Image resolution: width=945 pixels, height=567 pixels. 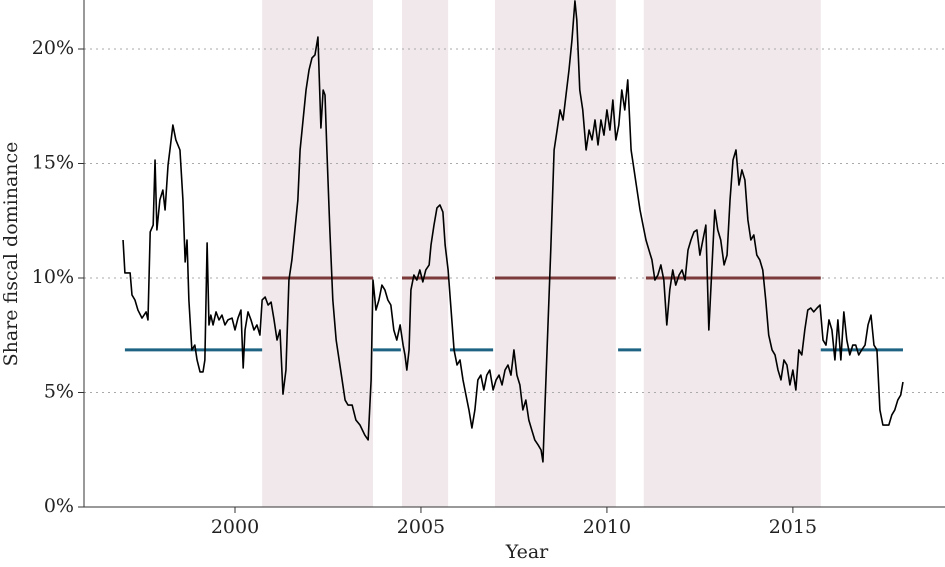 I want to click on x-axis-label: Year, so click(x=527, y=552).